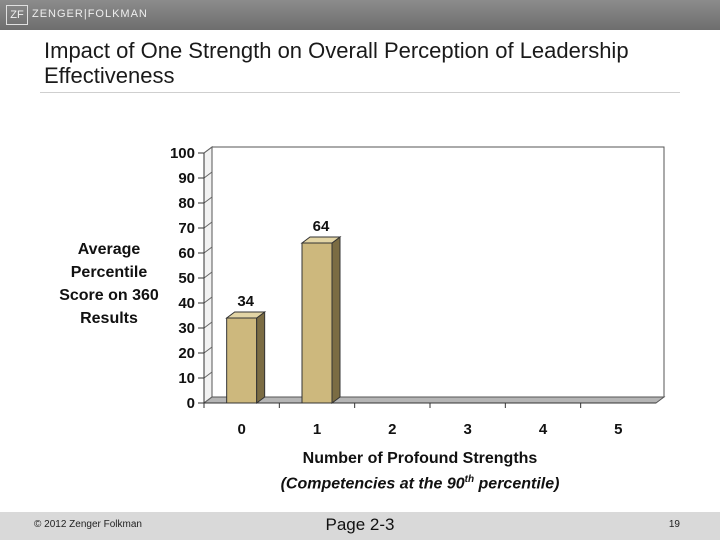  What do you see at coordinates (674, 524) in the screenshot?
I see `slide-number: 19` at bounding box center [674, 524].